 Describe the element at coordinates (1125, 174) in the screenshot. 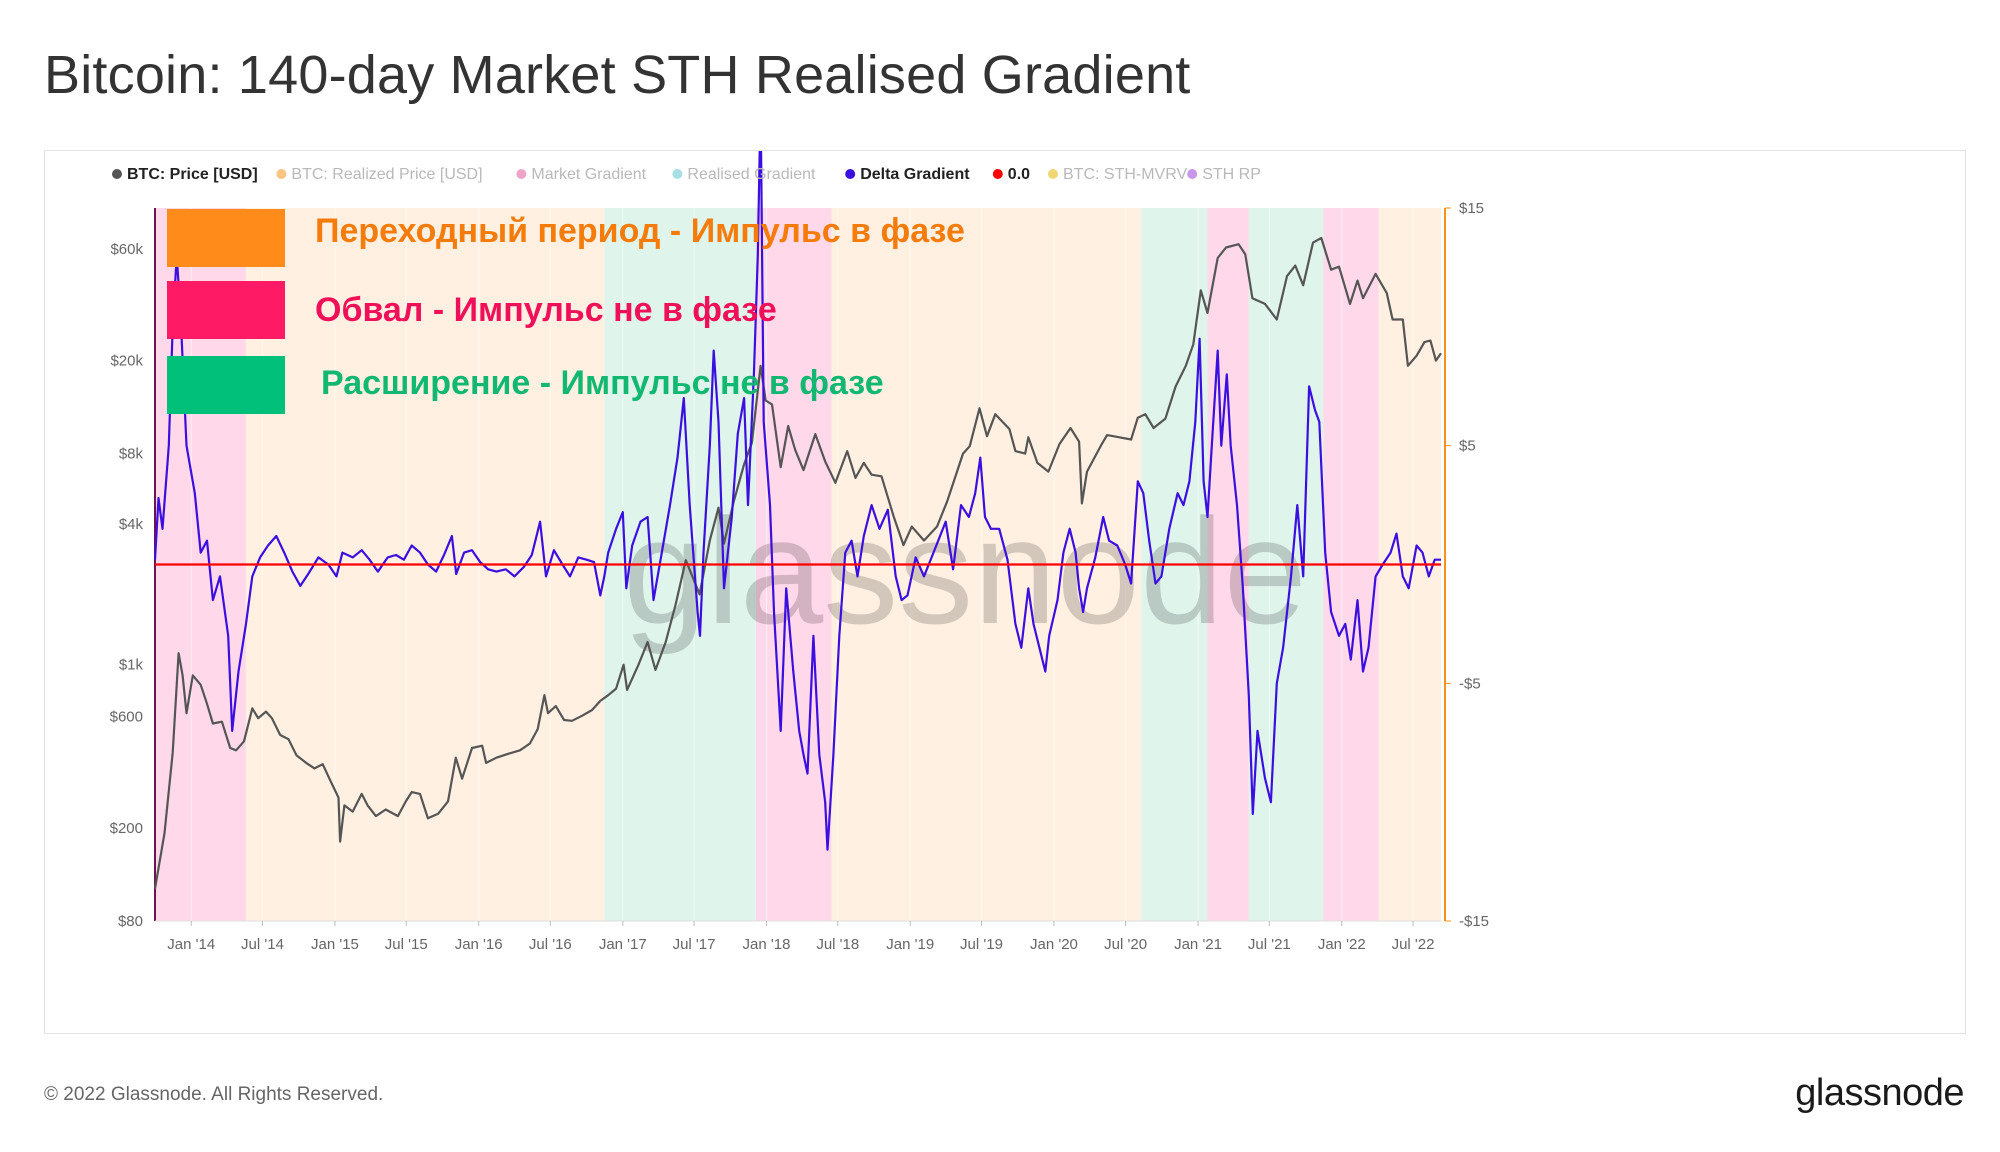

I see `legend-item: BTC: STH-MVRV` at that location.